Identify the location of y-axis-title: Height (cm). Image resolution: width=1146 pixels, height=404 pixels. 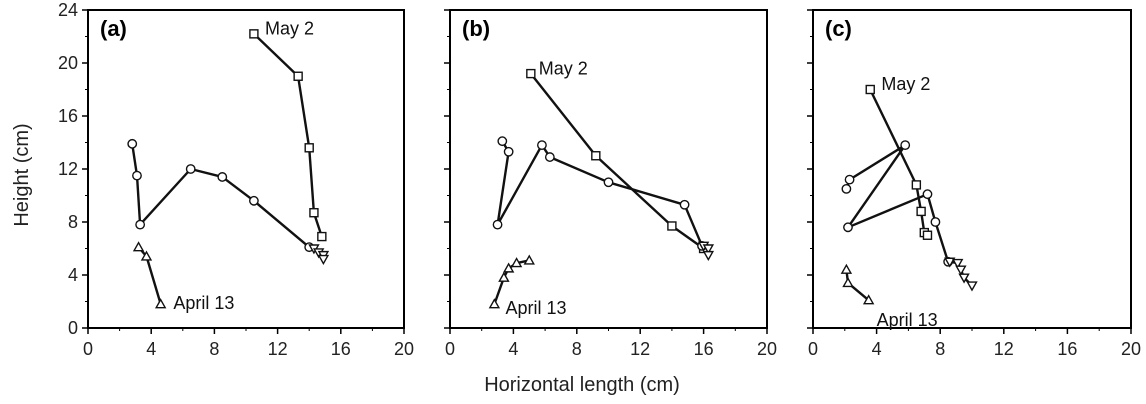
(22, 174).